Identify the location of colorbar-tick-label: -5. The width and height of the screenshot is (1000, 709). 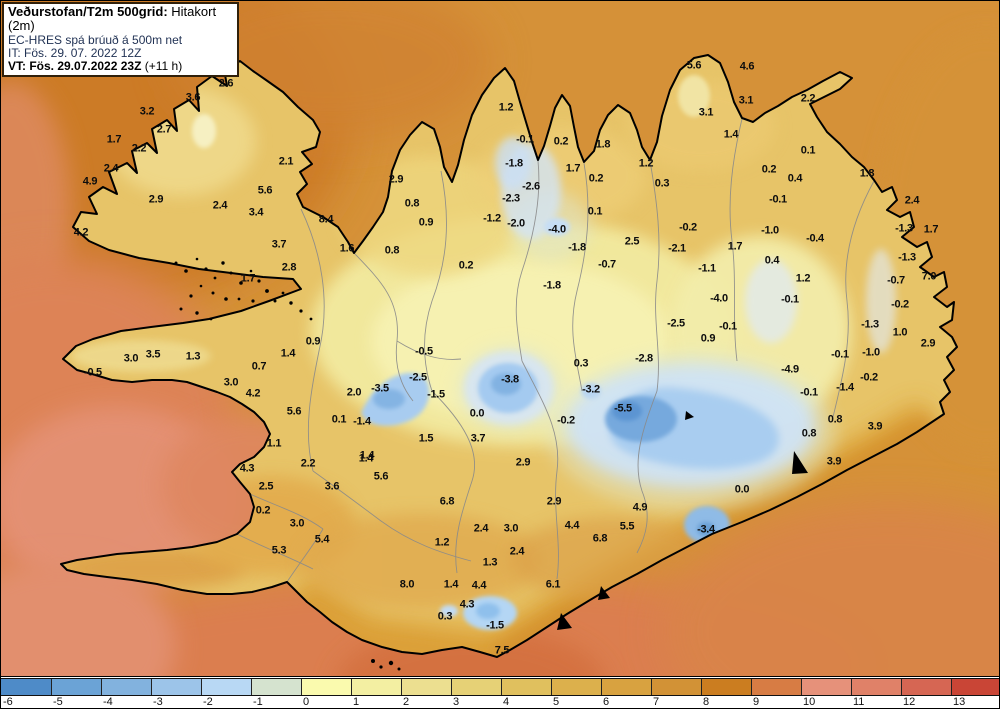
(58, 702).